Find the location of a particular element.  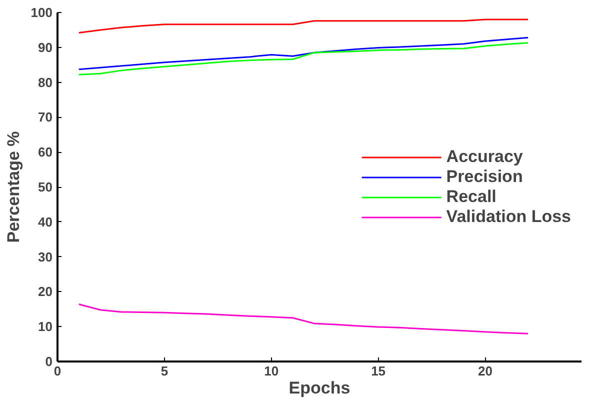

y-tick-label: 30 is located at coordinates (45, 256).